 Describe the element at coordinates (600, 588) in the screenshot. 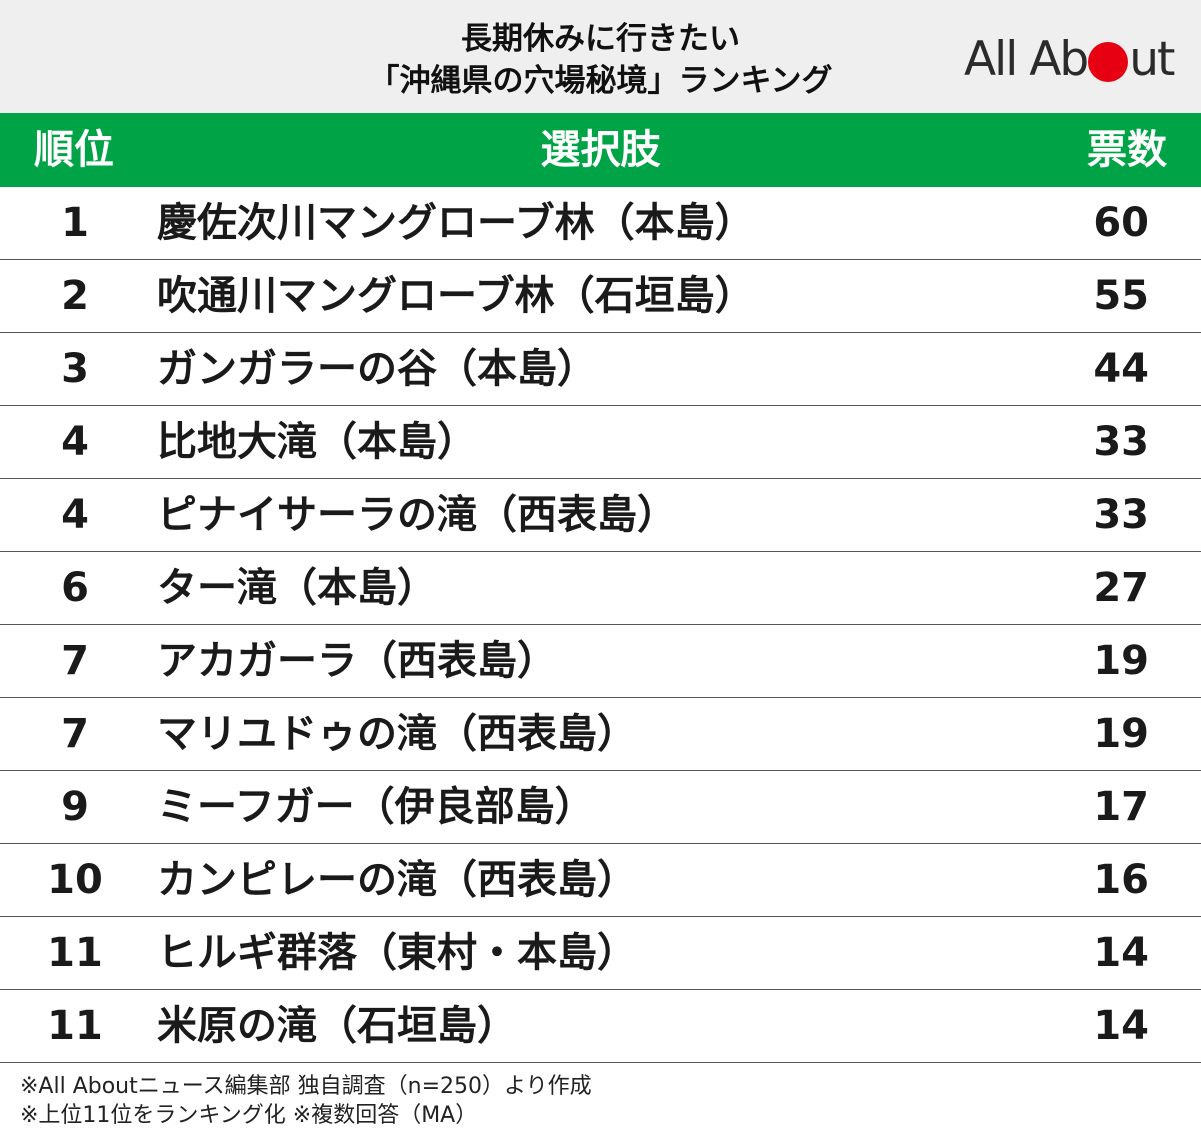

I see `table-row: 6 ター滝（本島） 27` at that location.